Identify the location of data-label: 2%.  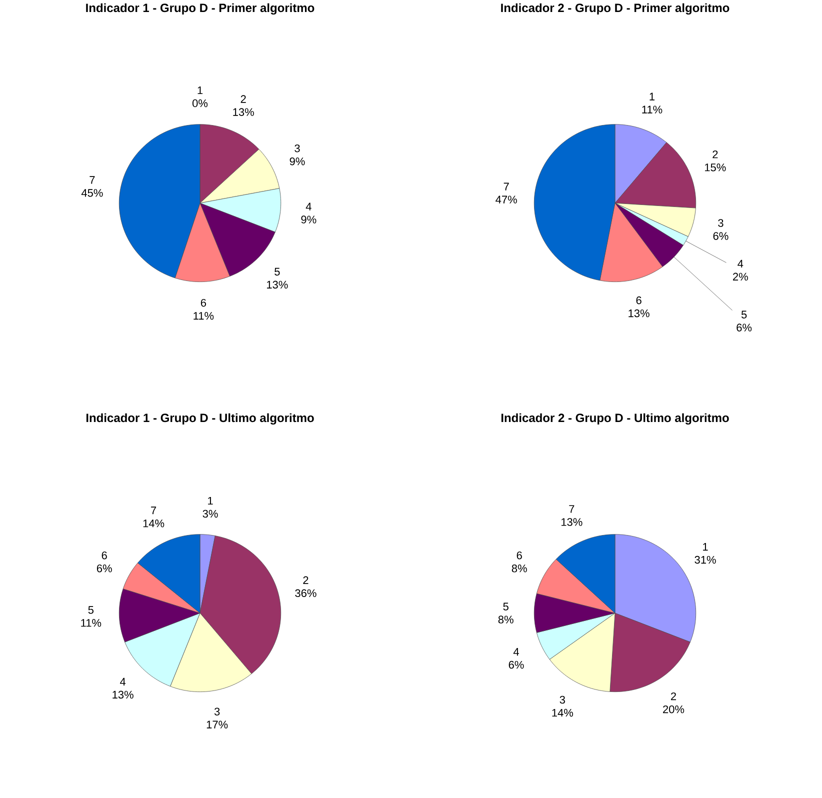
(740, 276).